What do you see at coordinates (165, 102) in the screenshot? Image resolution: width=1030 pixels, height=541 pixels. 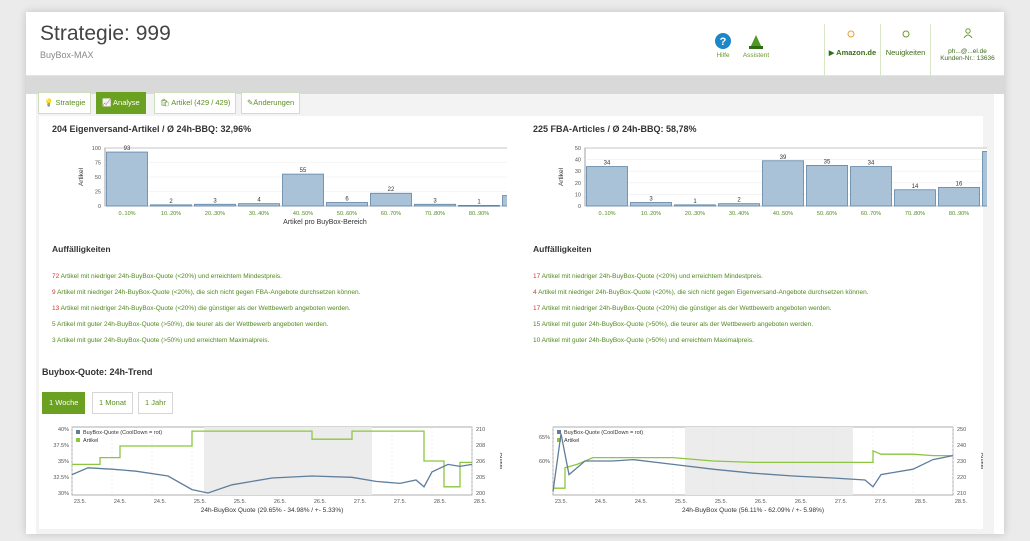 I see `bag-icon: 🛍` at bounding box center [165, 102].